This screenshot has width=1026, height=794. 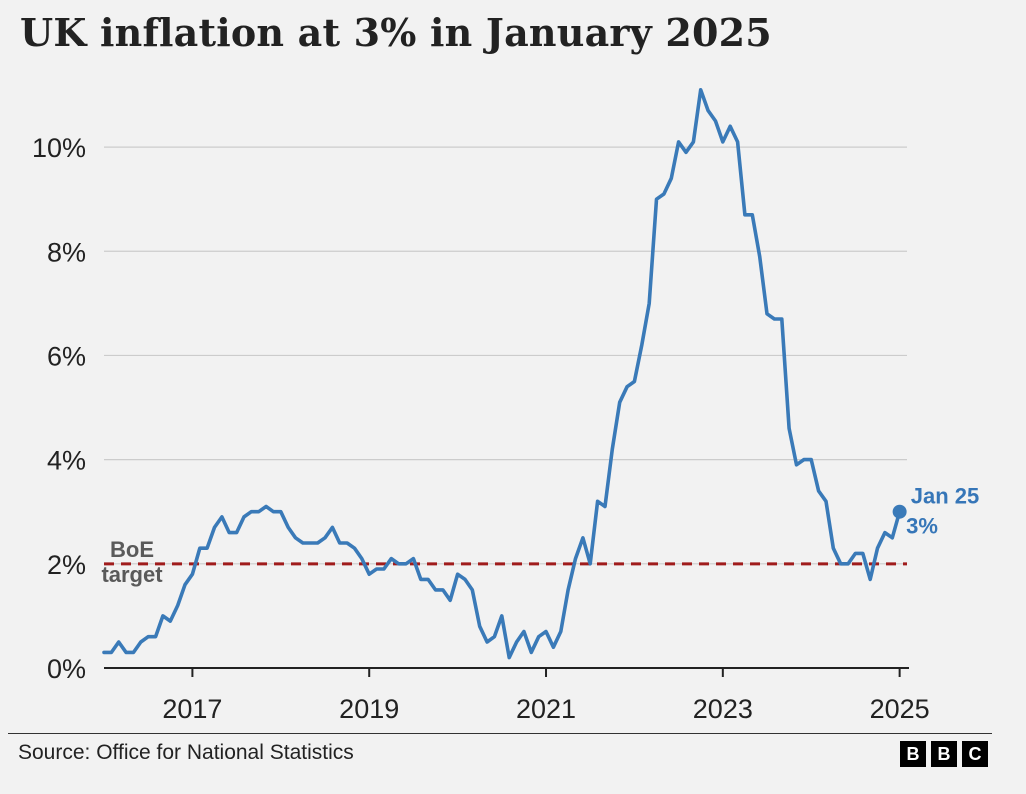 What do you see at coordinates (396, 32) in the screenshot?
I see `chart-title: UK inflation at 3% in January 2025` at bounding box center [396, 32].